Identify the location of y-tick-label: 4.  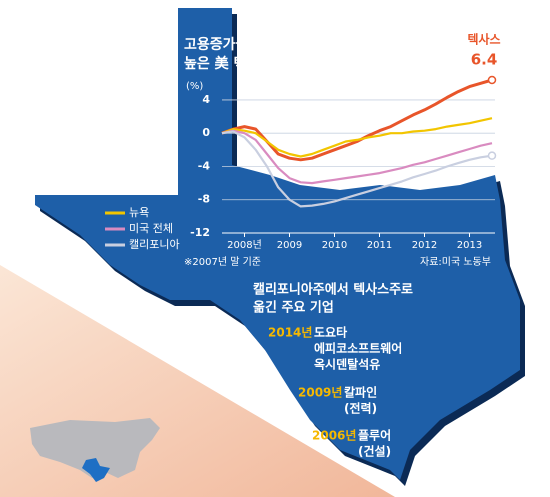
(206, 99).